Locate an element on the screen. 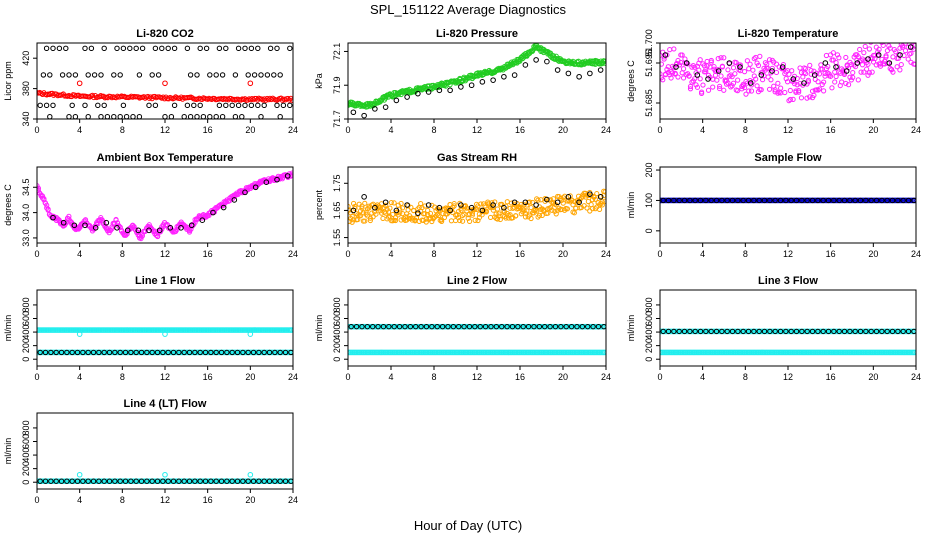  y-tick-label: 100 is located at coordinates (649, 200).